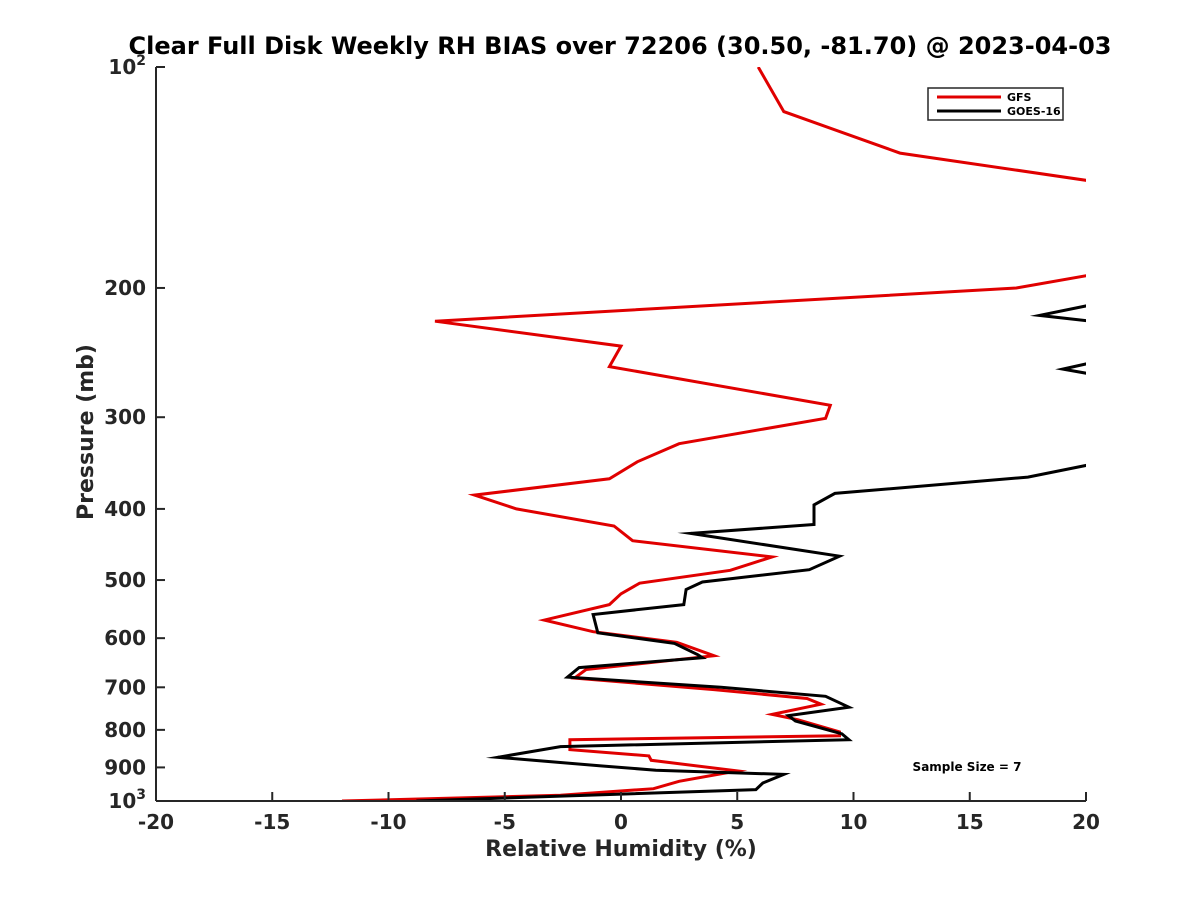 The image size is (1200, 900). Describe the element at coordinates (125, 417) in the screenshot. I see `y-tick-label: 300` at that location.